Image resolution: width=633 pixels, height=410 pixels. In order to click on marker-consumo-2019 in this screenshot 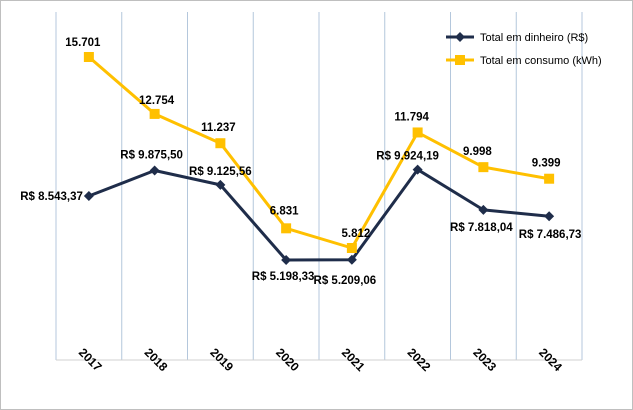, I will do `click(220, 143)`.